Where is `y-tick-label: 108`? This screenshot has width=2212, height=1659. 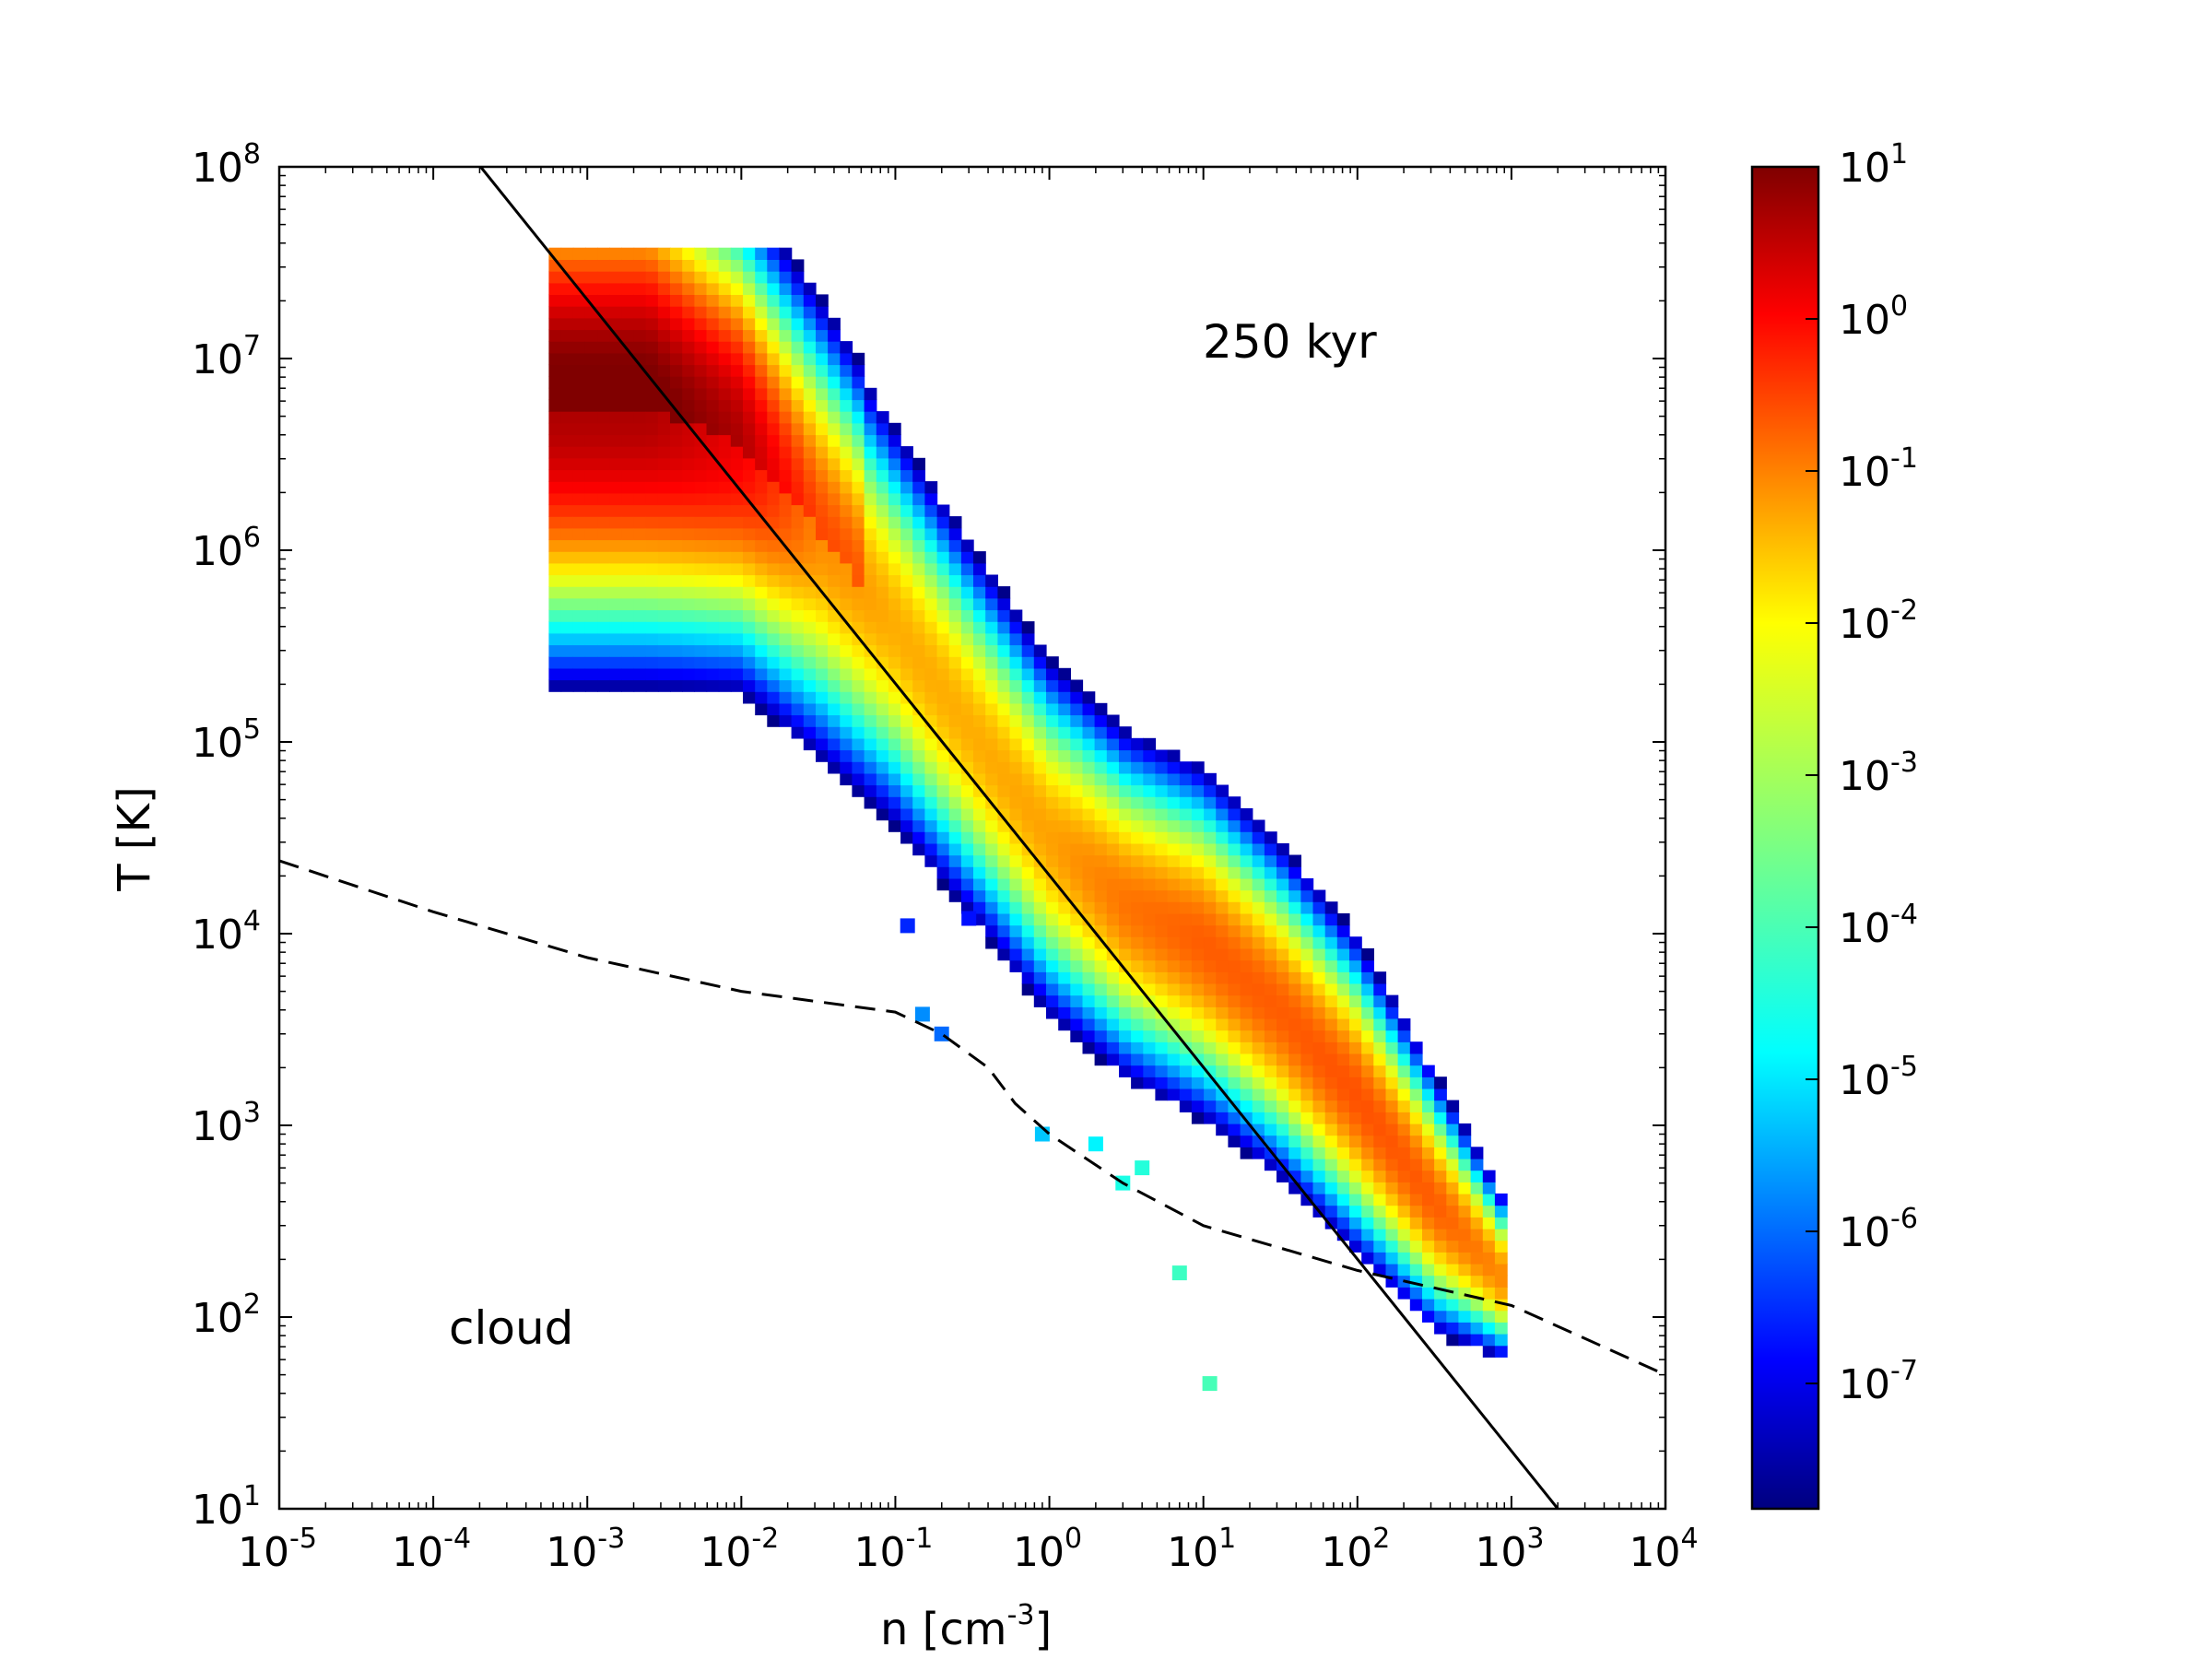
y-tick-label: 108 is located at coordinates (226, 165).